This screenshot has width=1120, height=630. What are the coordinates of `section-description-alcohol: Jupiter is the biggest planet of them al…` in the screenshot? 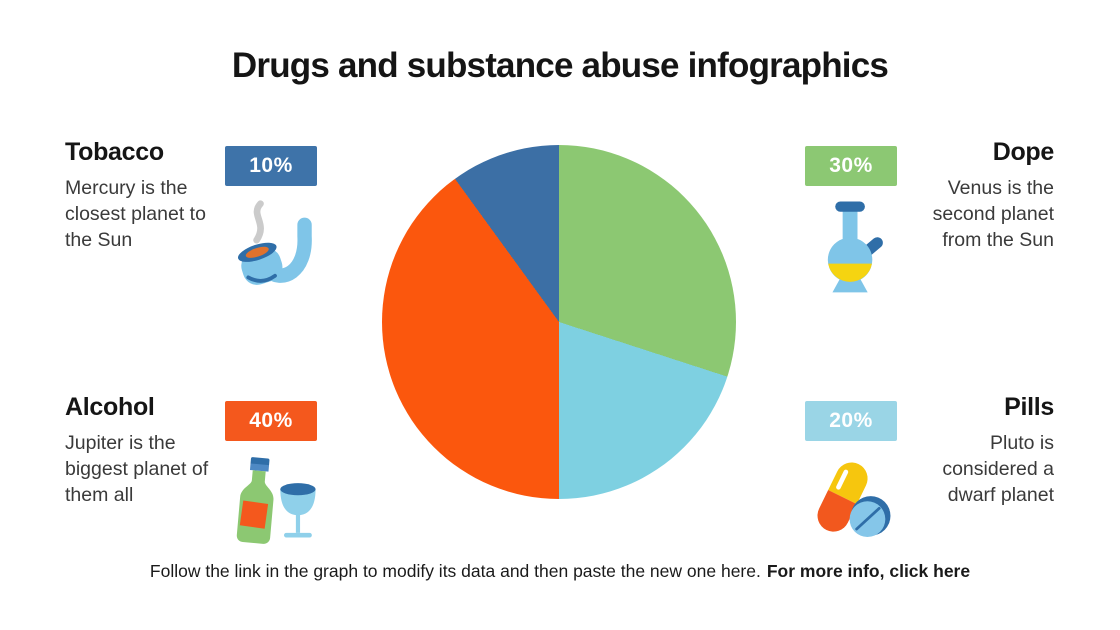 It's located at (137, 469).